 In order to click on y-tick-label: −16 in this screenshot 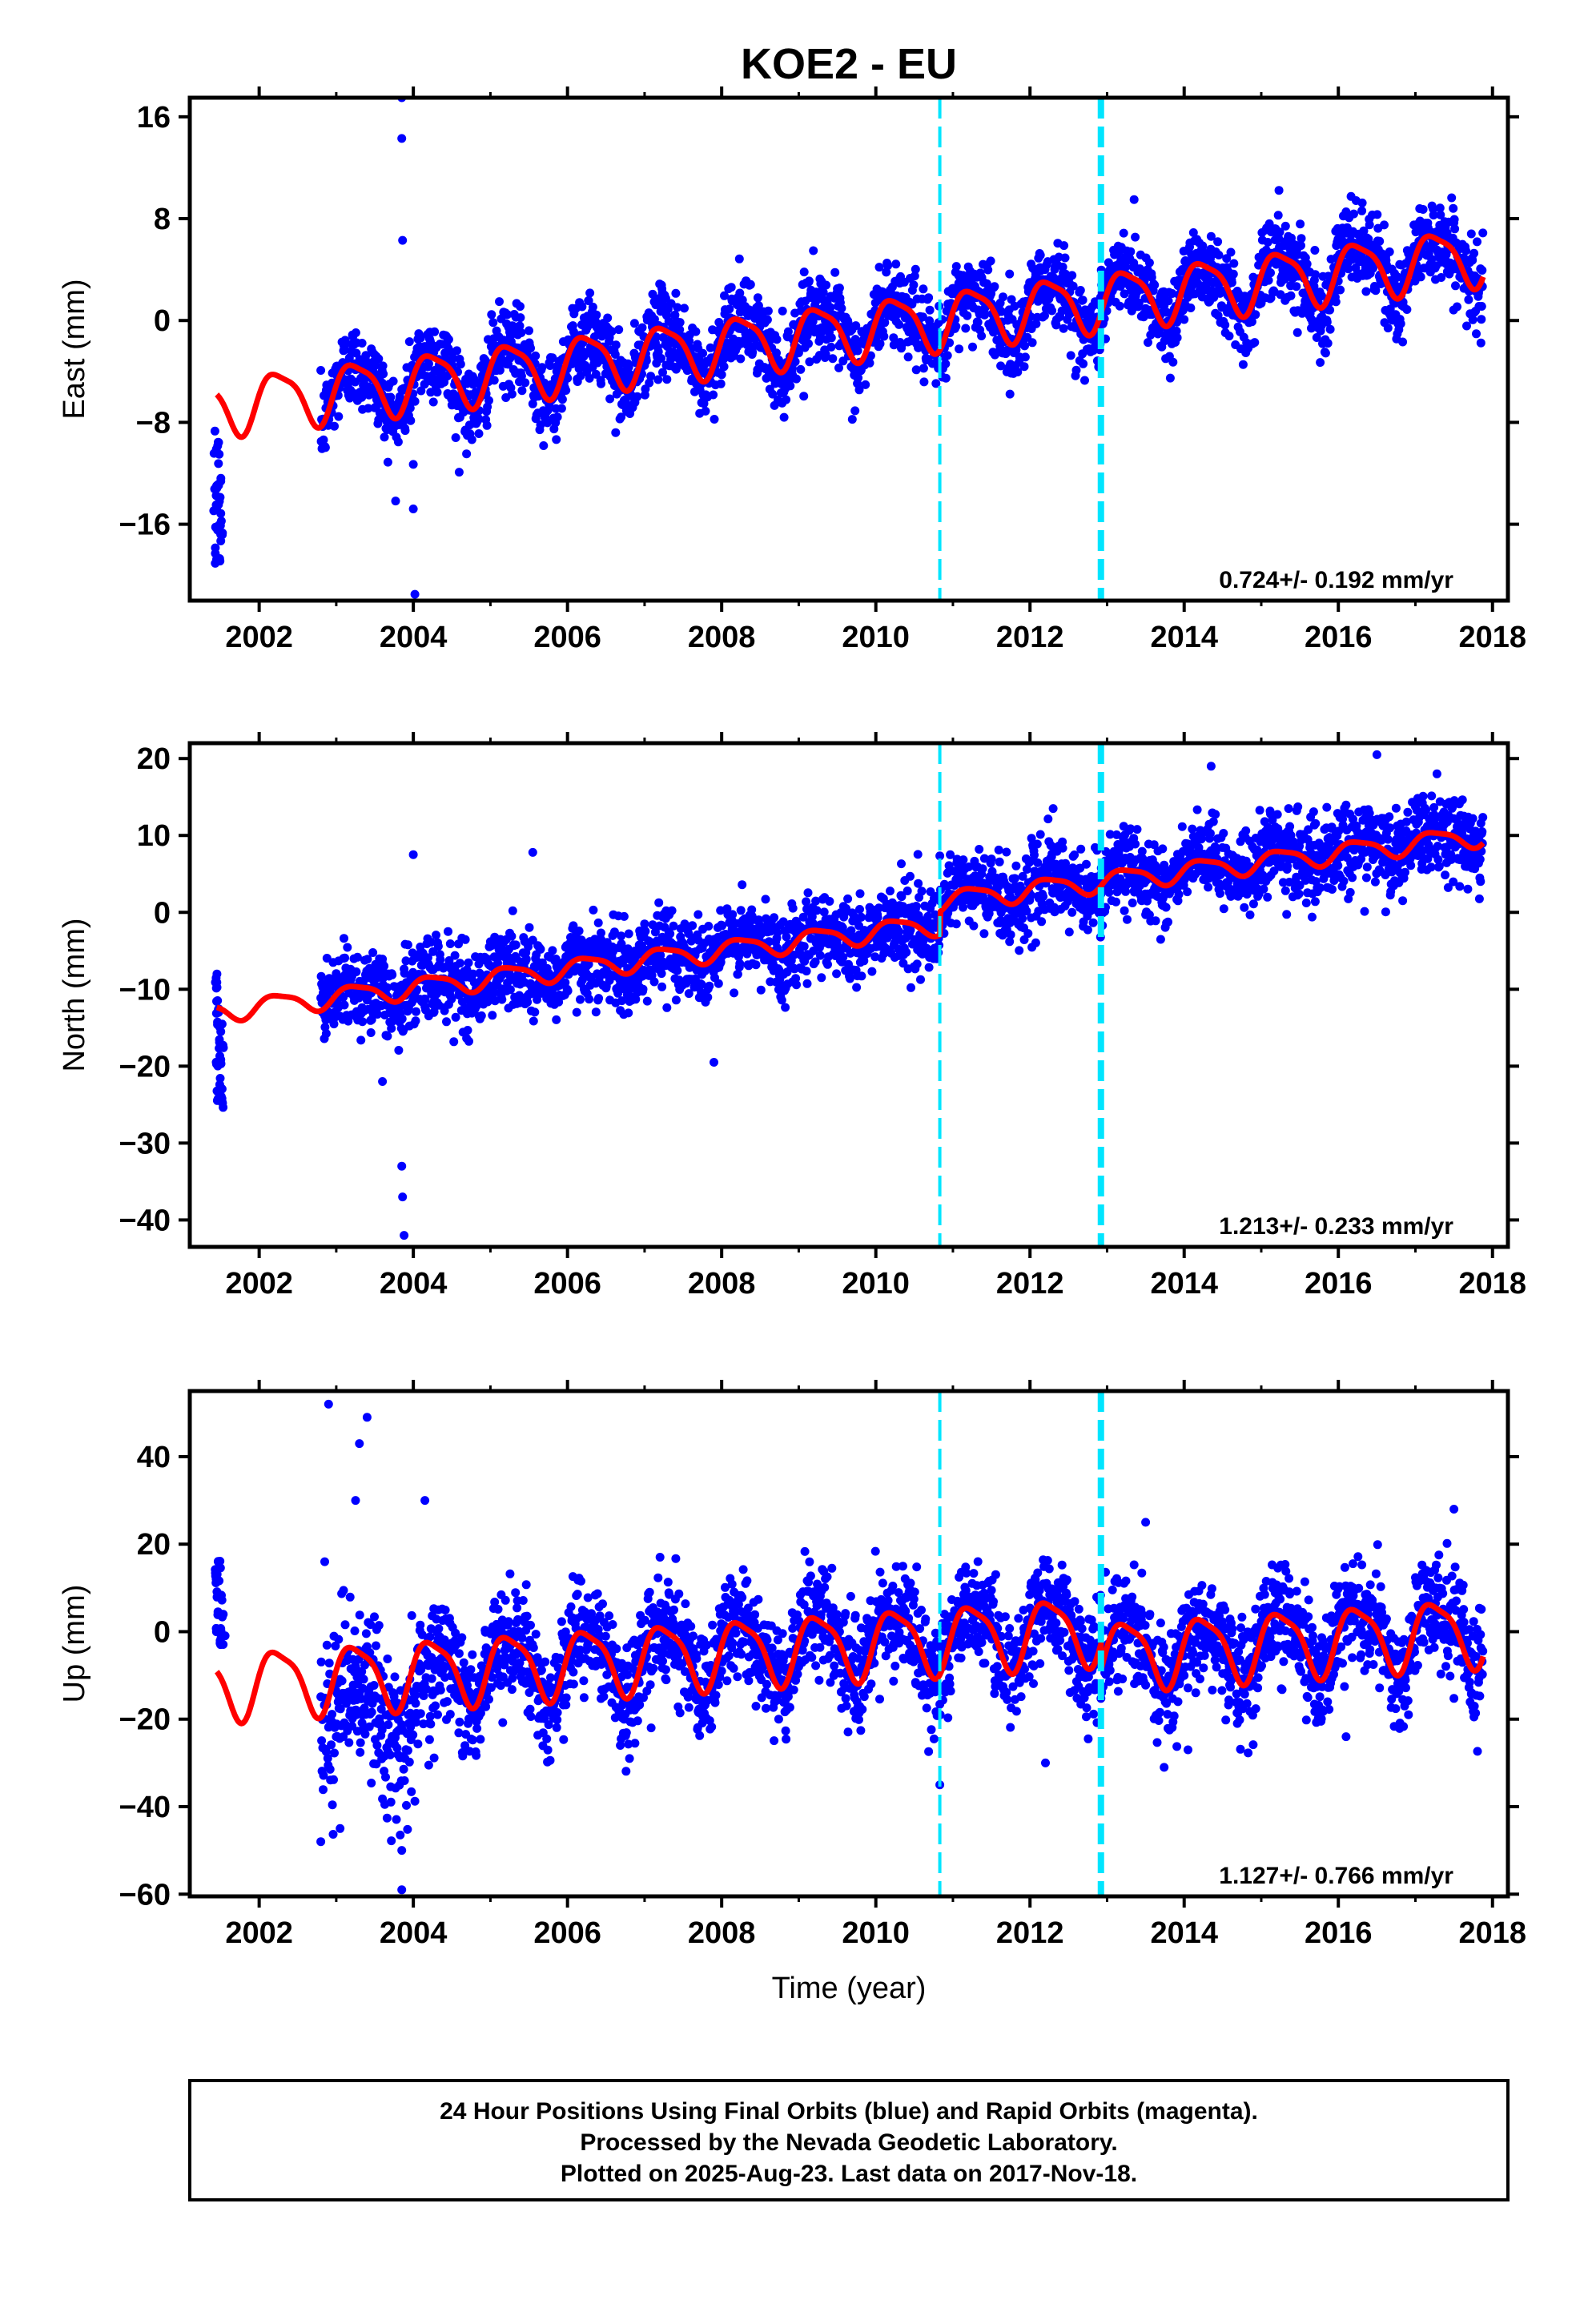, I will do `click(145, 525)`.